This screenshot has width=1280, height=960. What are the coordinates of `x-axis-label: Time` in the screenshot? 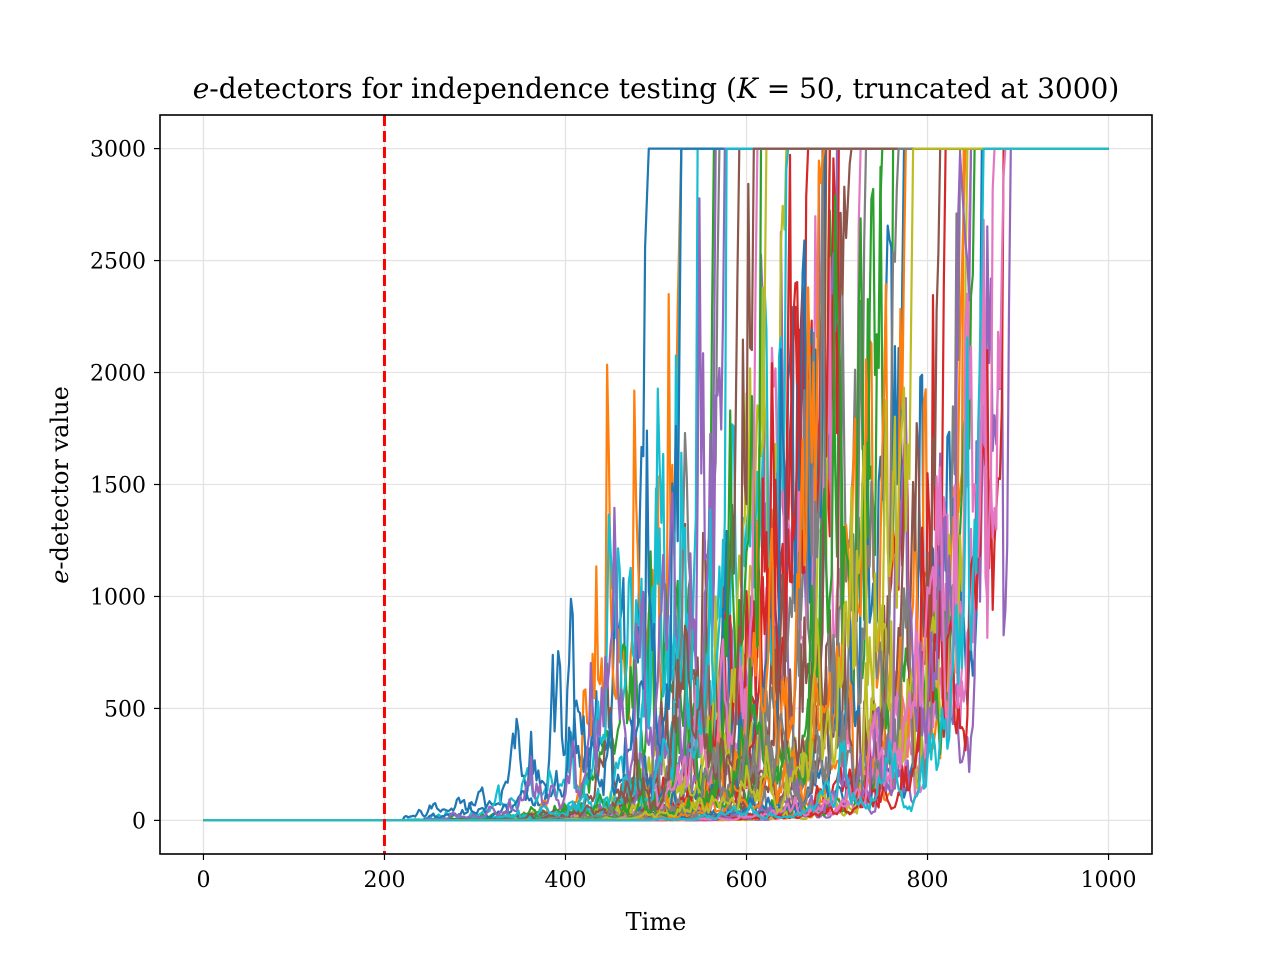 It's located at (656, 922).